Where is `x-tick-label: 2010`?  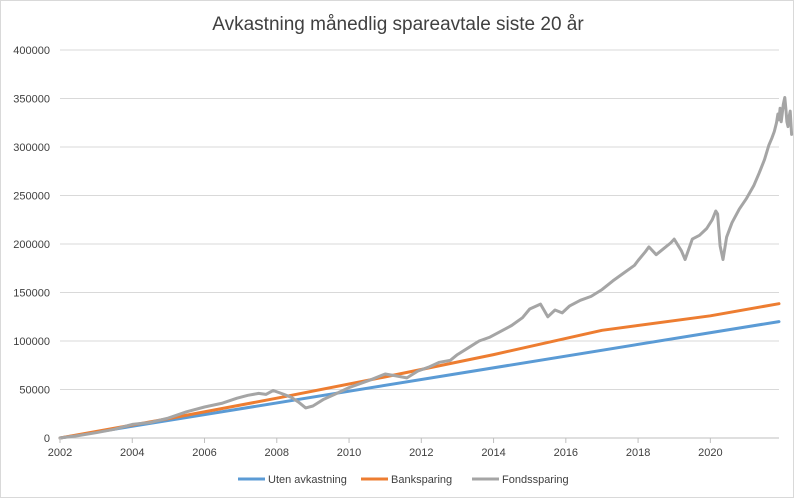
x-tick-label: 2010 is located at coordinates (349, 453).